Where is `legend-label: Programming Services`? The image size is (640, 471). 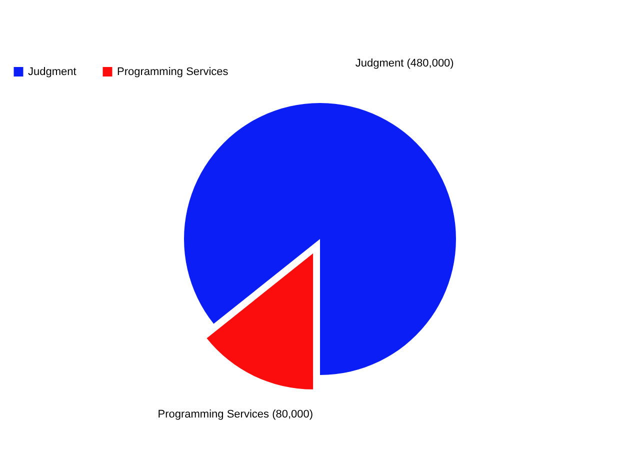
legend-label: Programming Services is located at coordinates (173, 72).